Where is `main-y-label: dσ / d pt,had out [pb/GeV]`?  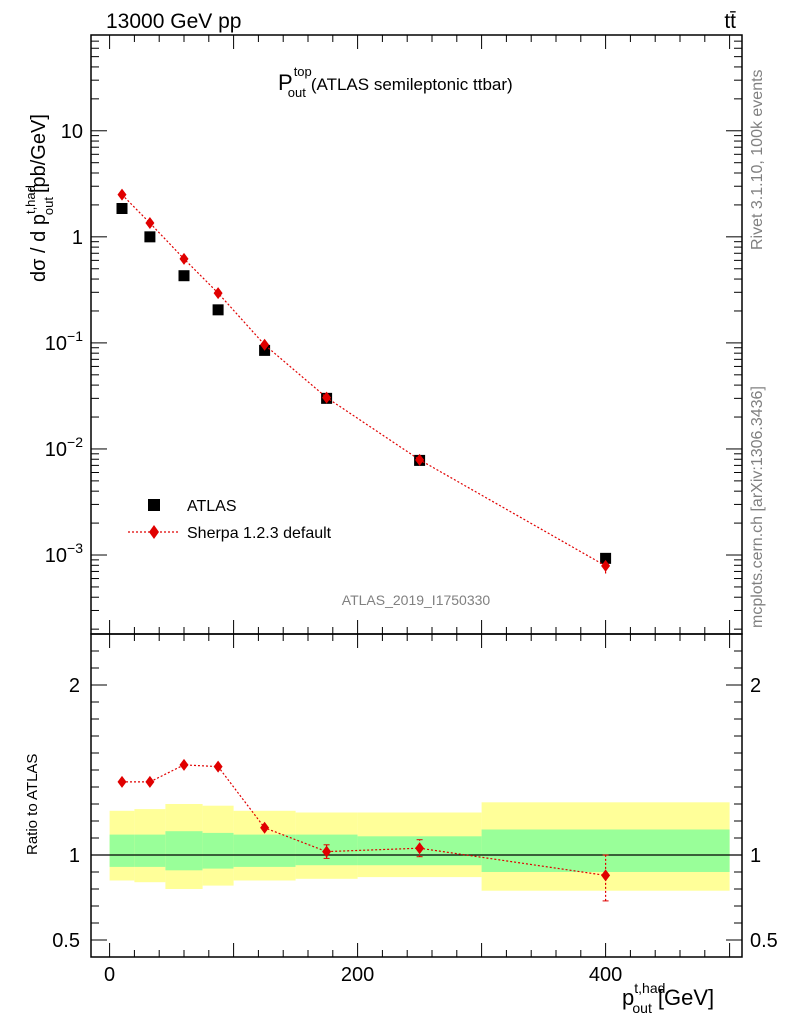 main-y-label: dσ / d pt,had out [pb/GeV] is located at coordinates (39, 198).